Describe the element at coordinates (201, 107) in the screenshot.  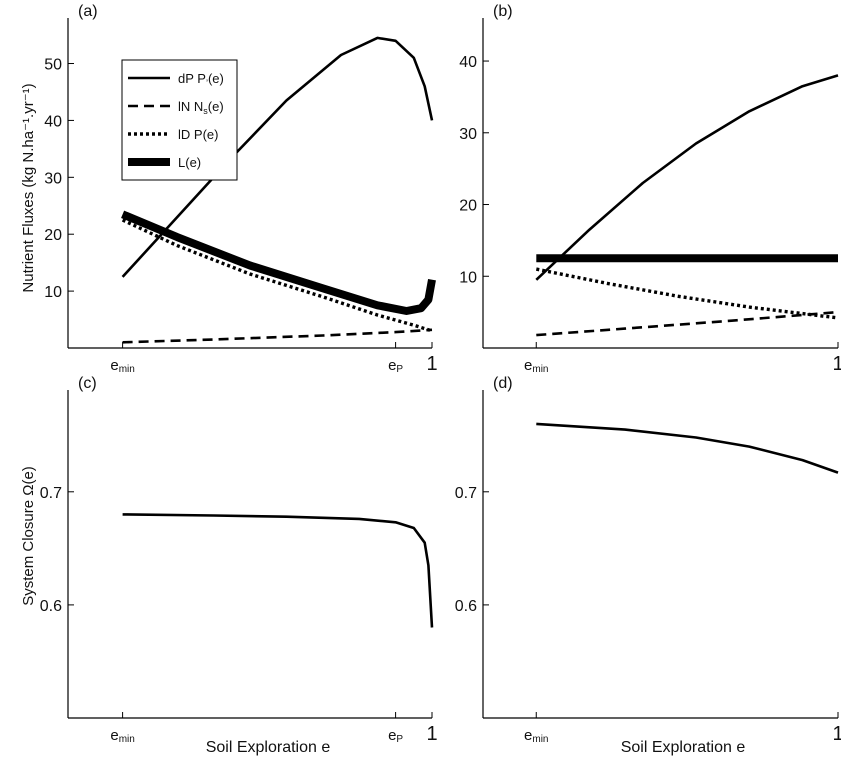
I see `legend-label: lN Ns(e)` at that location.